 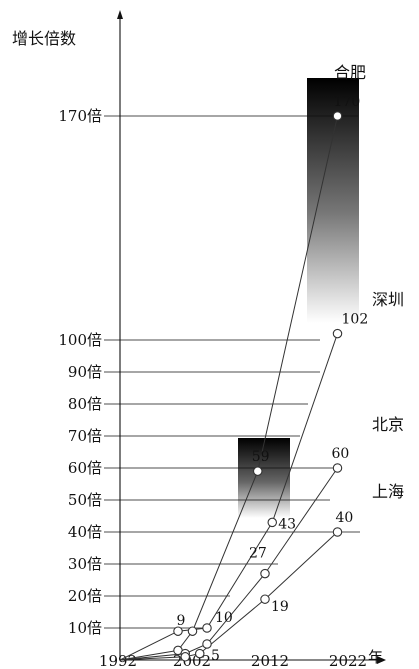 I want to click on y-tick-label: 30倍, so click(x=85, y=564).